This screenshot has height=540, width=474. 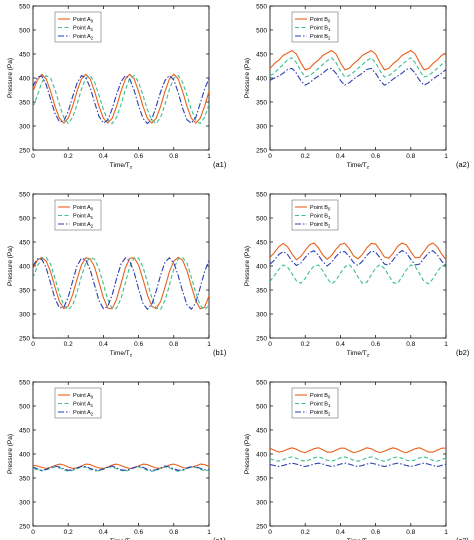 I want to click on legend-entry: Point A0, so click(x=83, y=20).